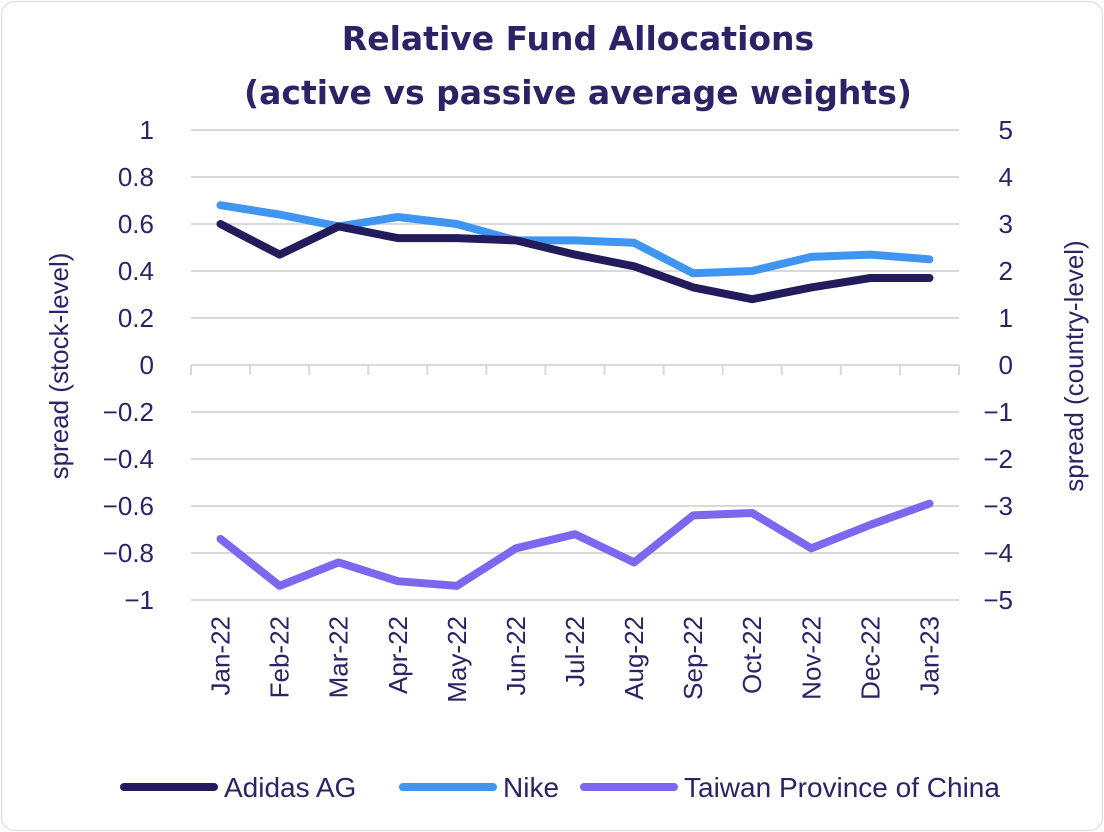  What do you see at coordinates (280, 657) in the screenshot?
I see `x-tick-label: Feb-22` at bounding box center [280, 657].